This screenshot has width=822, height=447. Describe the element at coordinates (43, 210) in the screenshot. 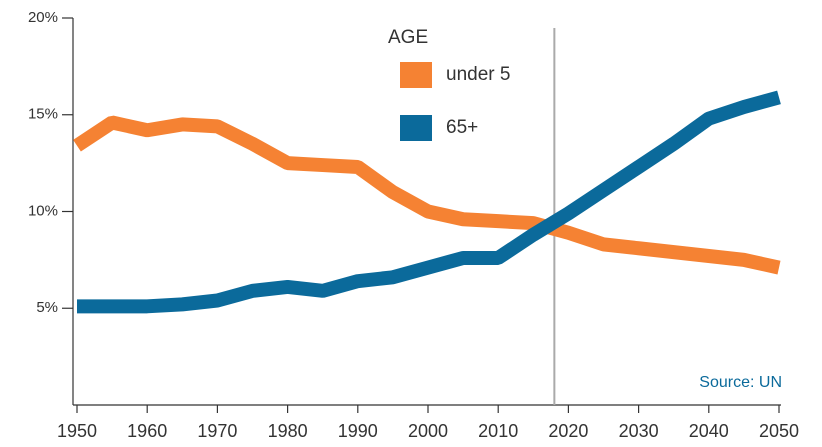

I see `y-tick-label: 10%` at that location.